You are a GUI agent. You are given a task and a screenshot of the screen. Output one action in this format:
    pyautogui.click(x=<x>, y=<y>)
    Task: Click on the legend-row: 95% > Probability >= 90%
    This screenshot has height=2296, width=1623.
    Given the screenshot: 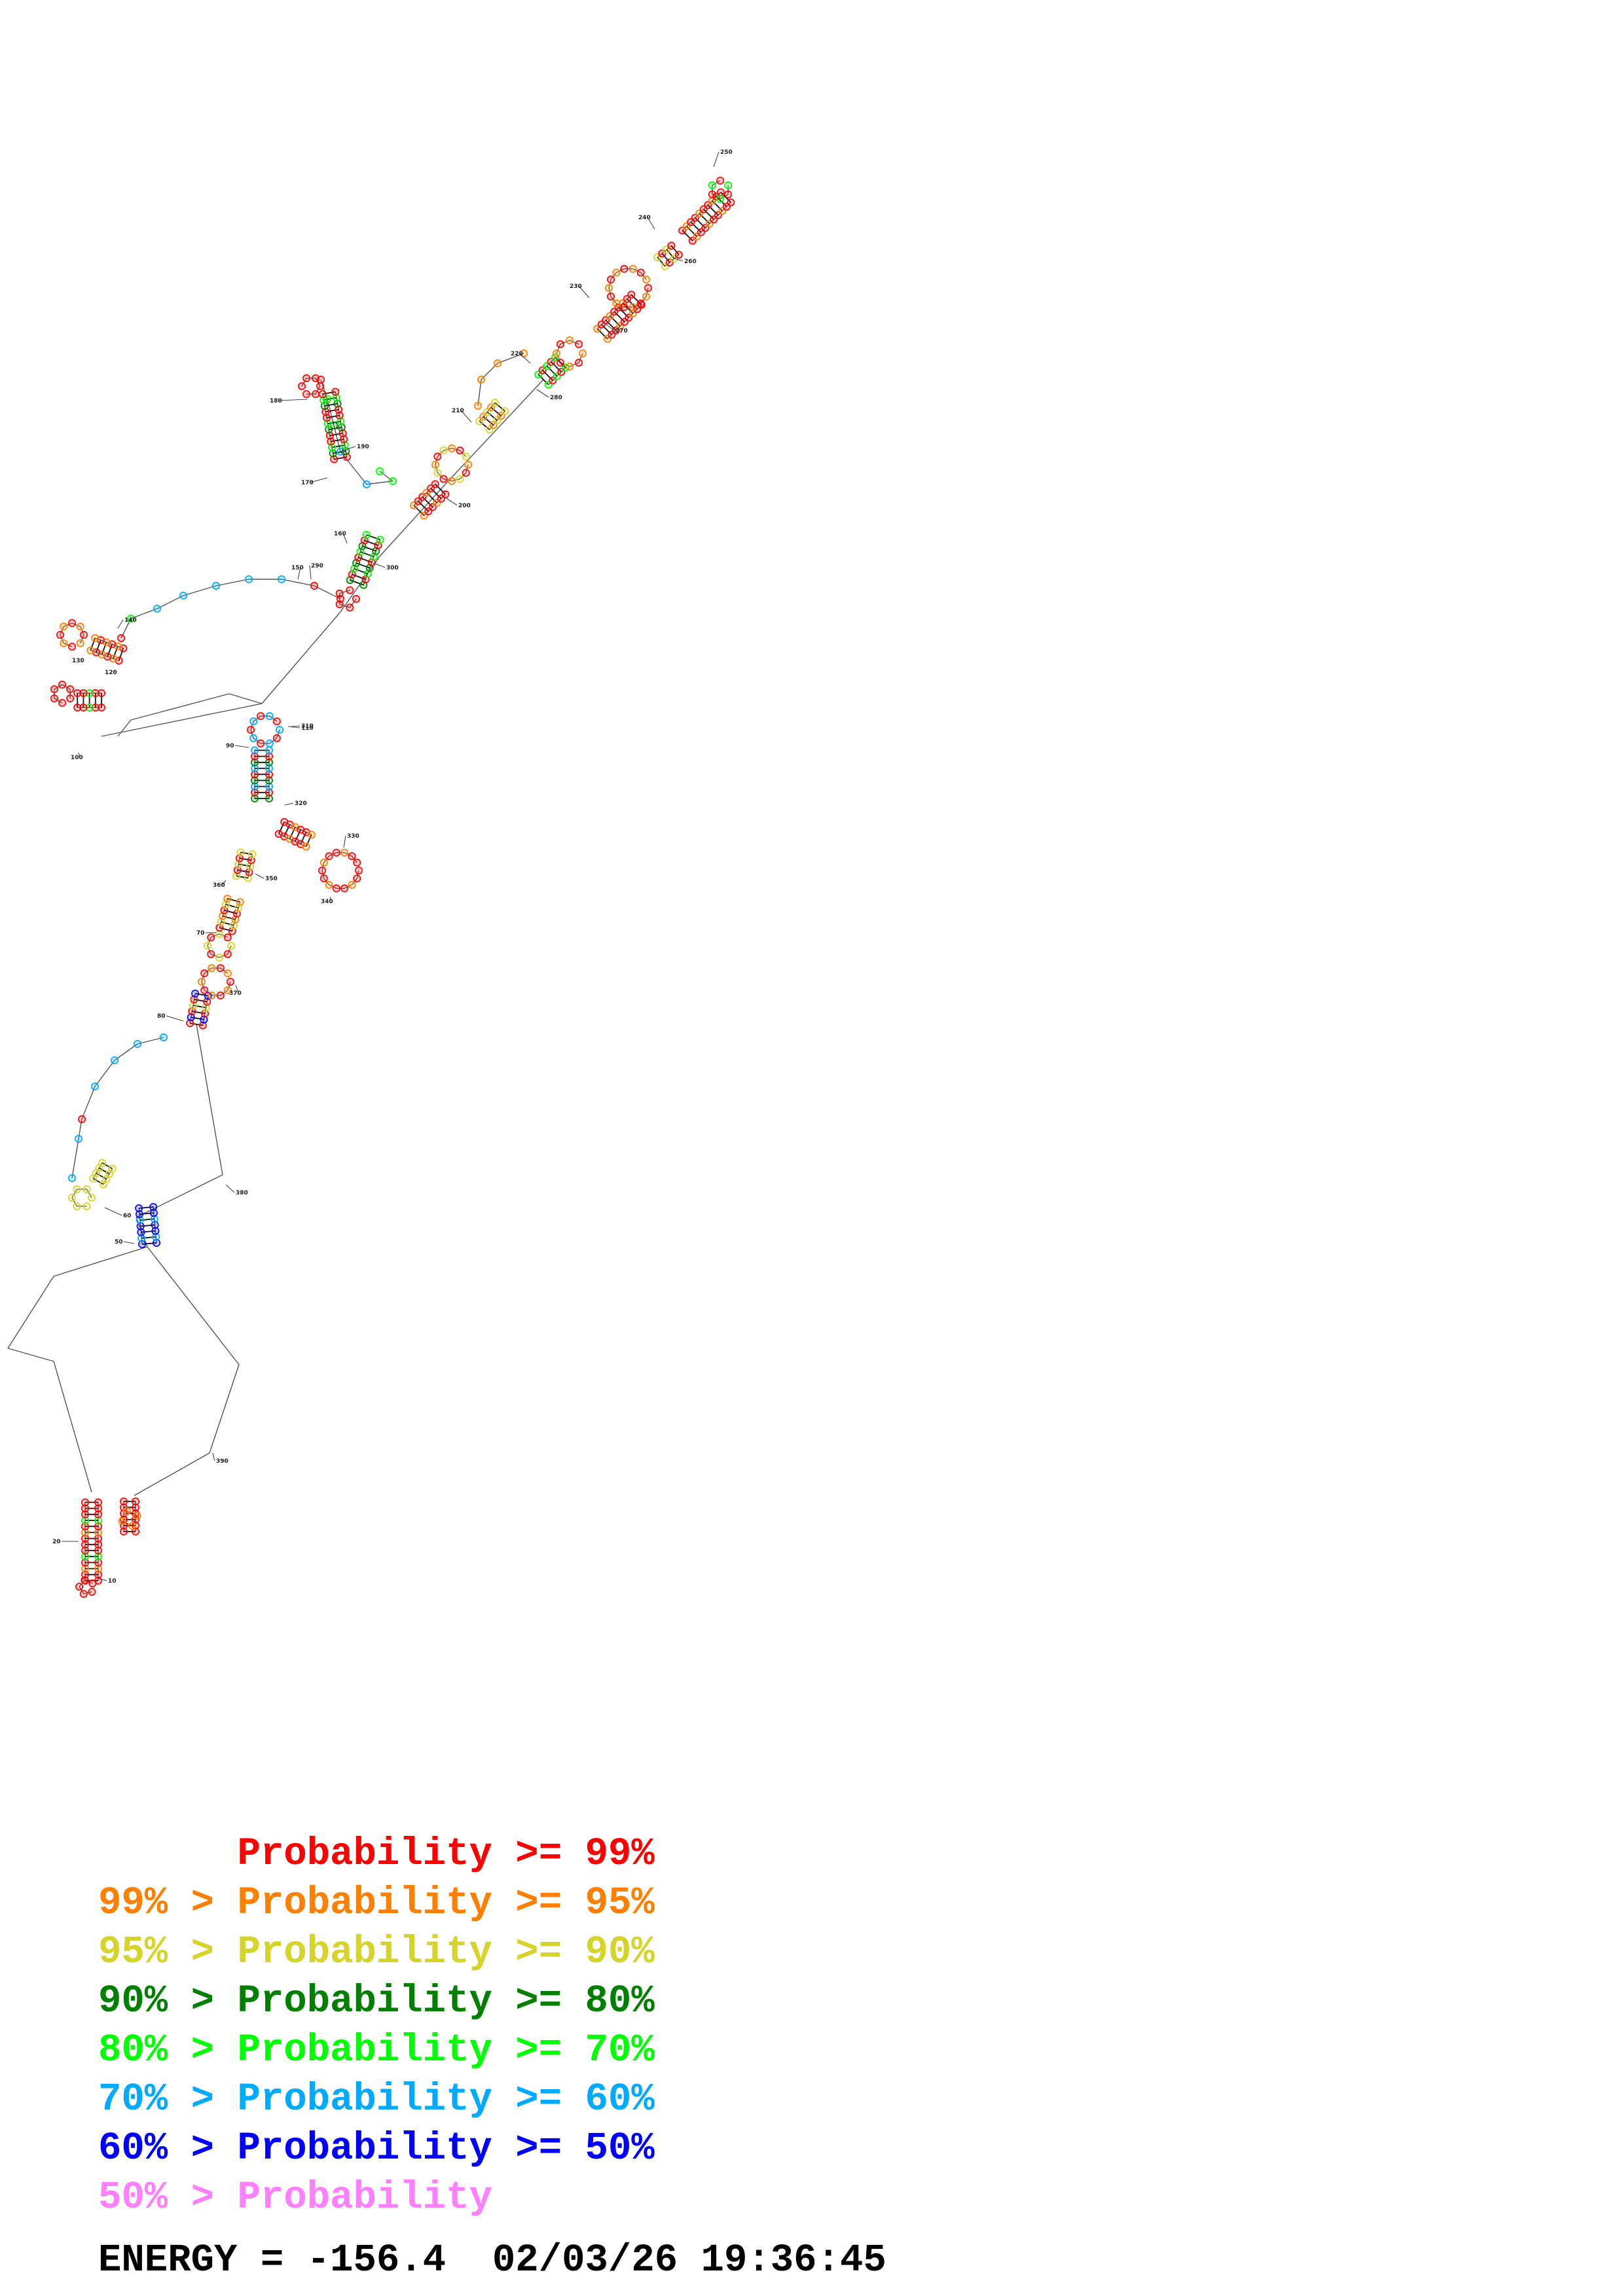 What is the action you would take?
    pyautogui.click(x=376, y=1952)
    